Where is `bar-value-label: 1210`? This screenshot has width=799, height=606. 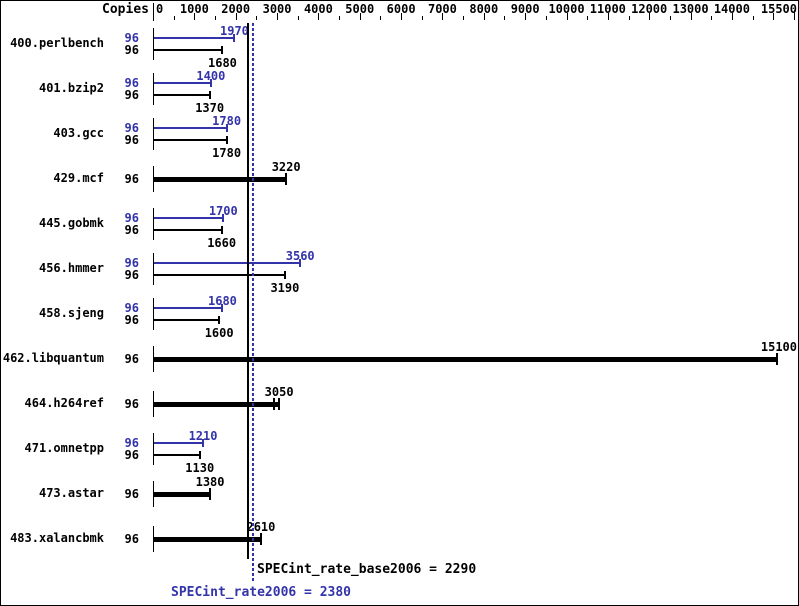
bar-value-label: 1210 is located at coordinates (203, 436).